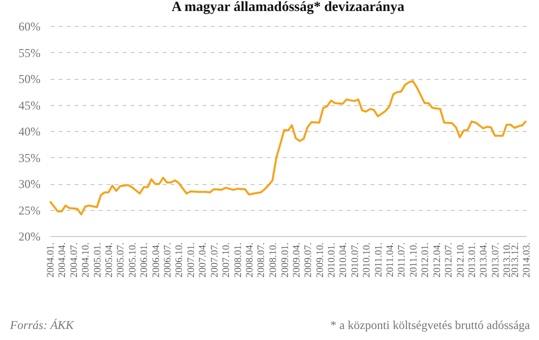  What do you see at coordinates (86, 260) in the screenshot?
I see `x-tick-label: 2004.10.` at bounding box center [86, 260].